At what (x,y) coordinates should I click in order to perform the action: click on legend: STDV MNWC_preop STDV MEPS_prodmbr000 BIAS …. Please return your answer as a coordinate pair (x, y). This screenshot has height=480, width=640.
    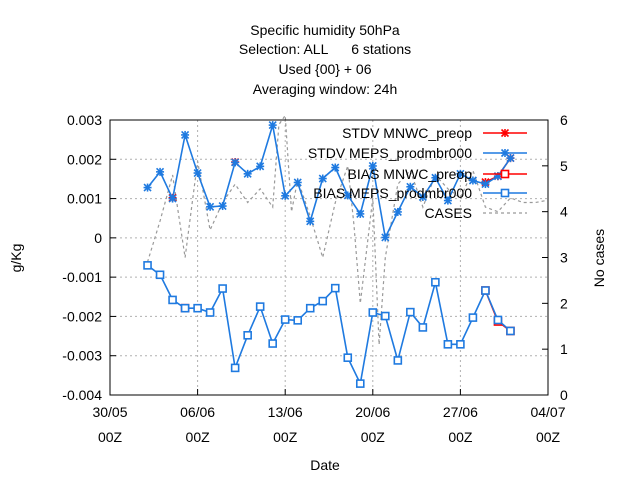
    Looking at the image, I should click on (417, 173).